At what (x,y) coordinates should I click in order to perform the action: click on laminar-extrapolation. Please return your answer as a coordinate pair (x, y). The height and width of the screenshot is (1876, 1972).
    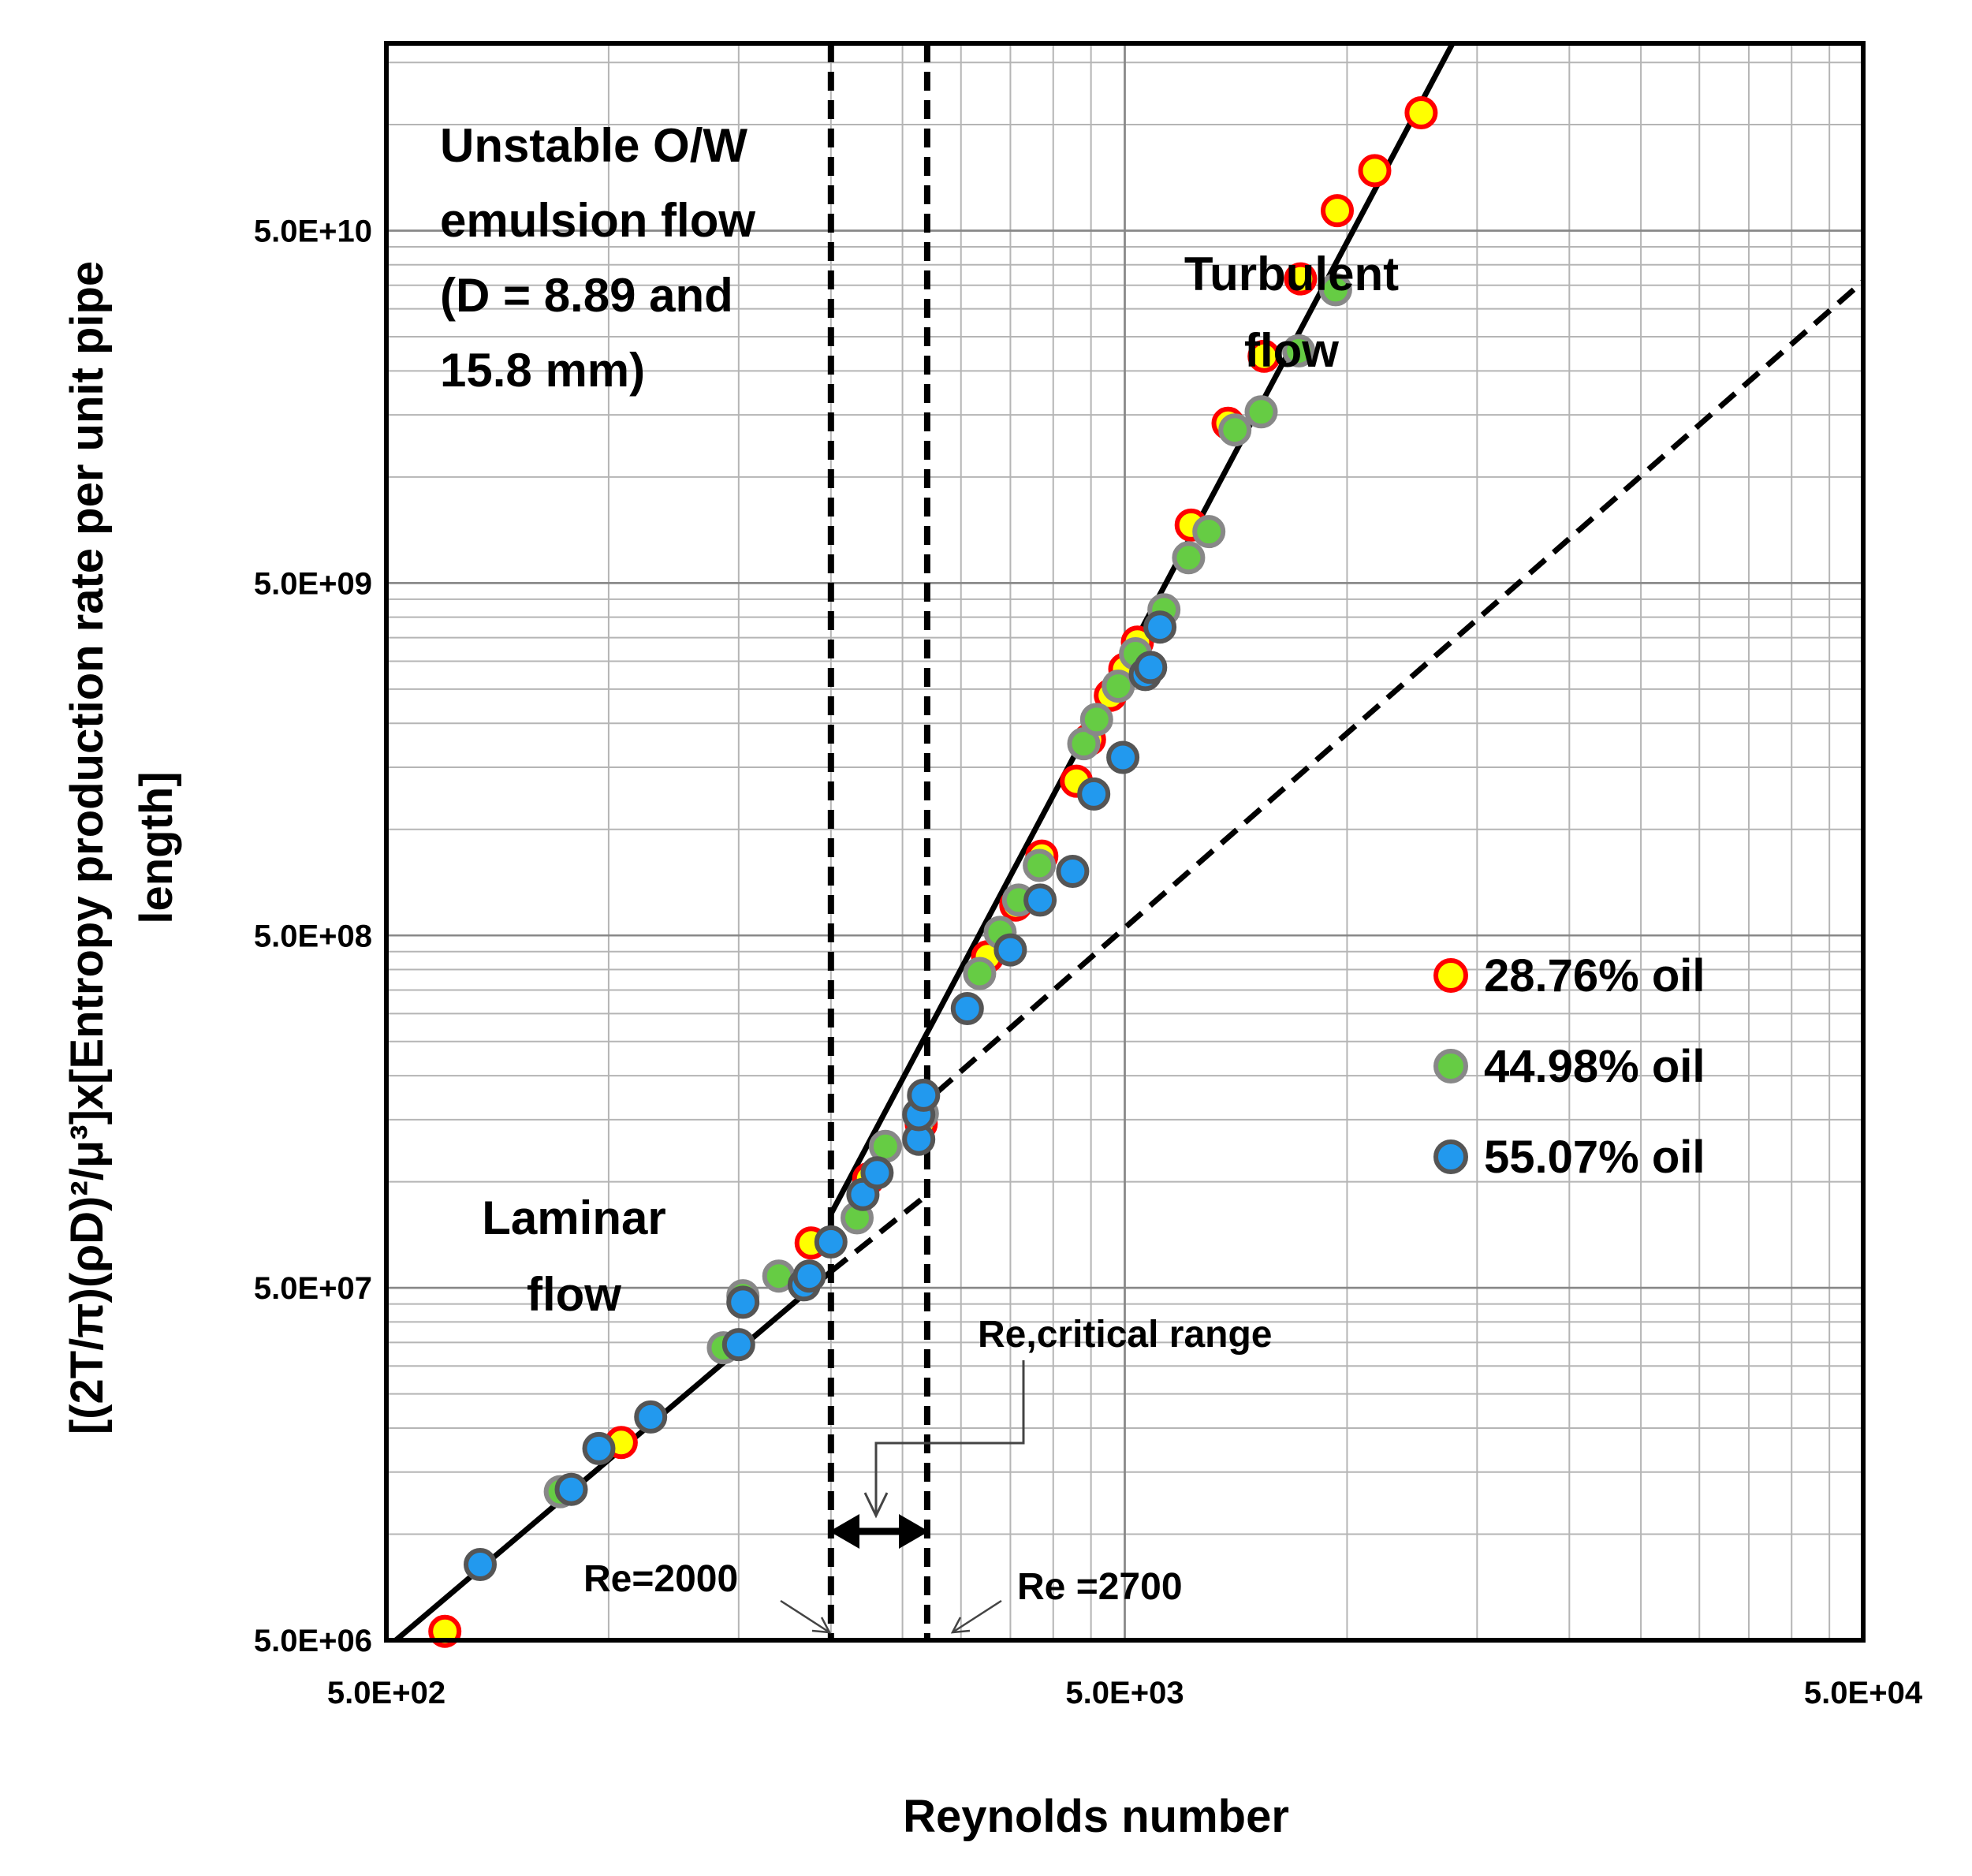
    Looking at the image, I should click on (881, 1232).